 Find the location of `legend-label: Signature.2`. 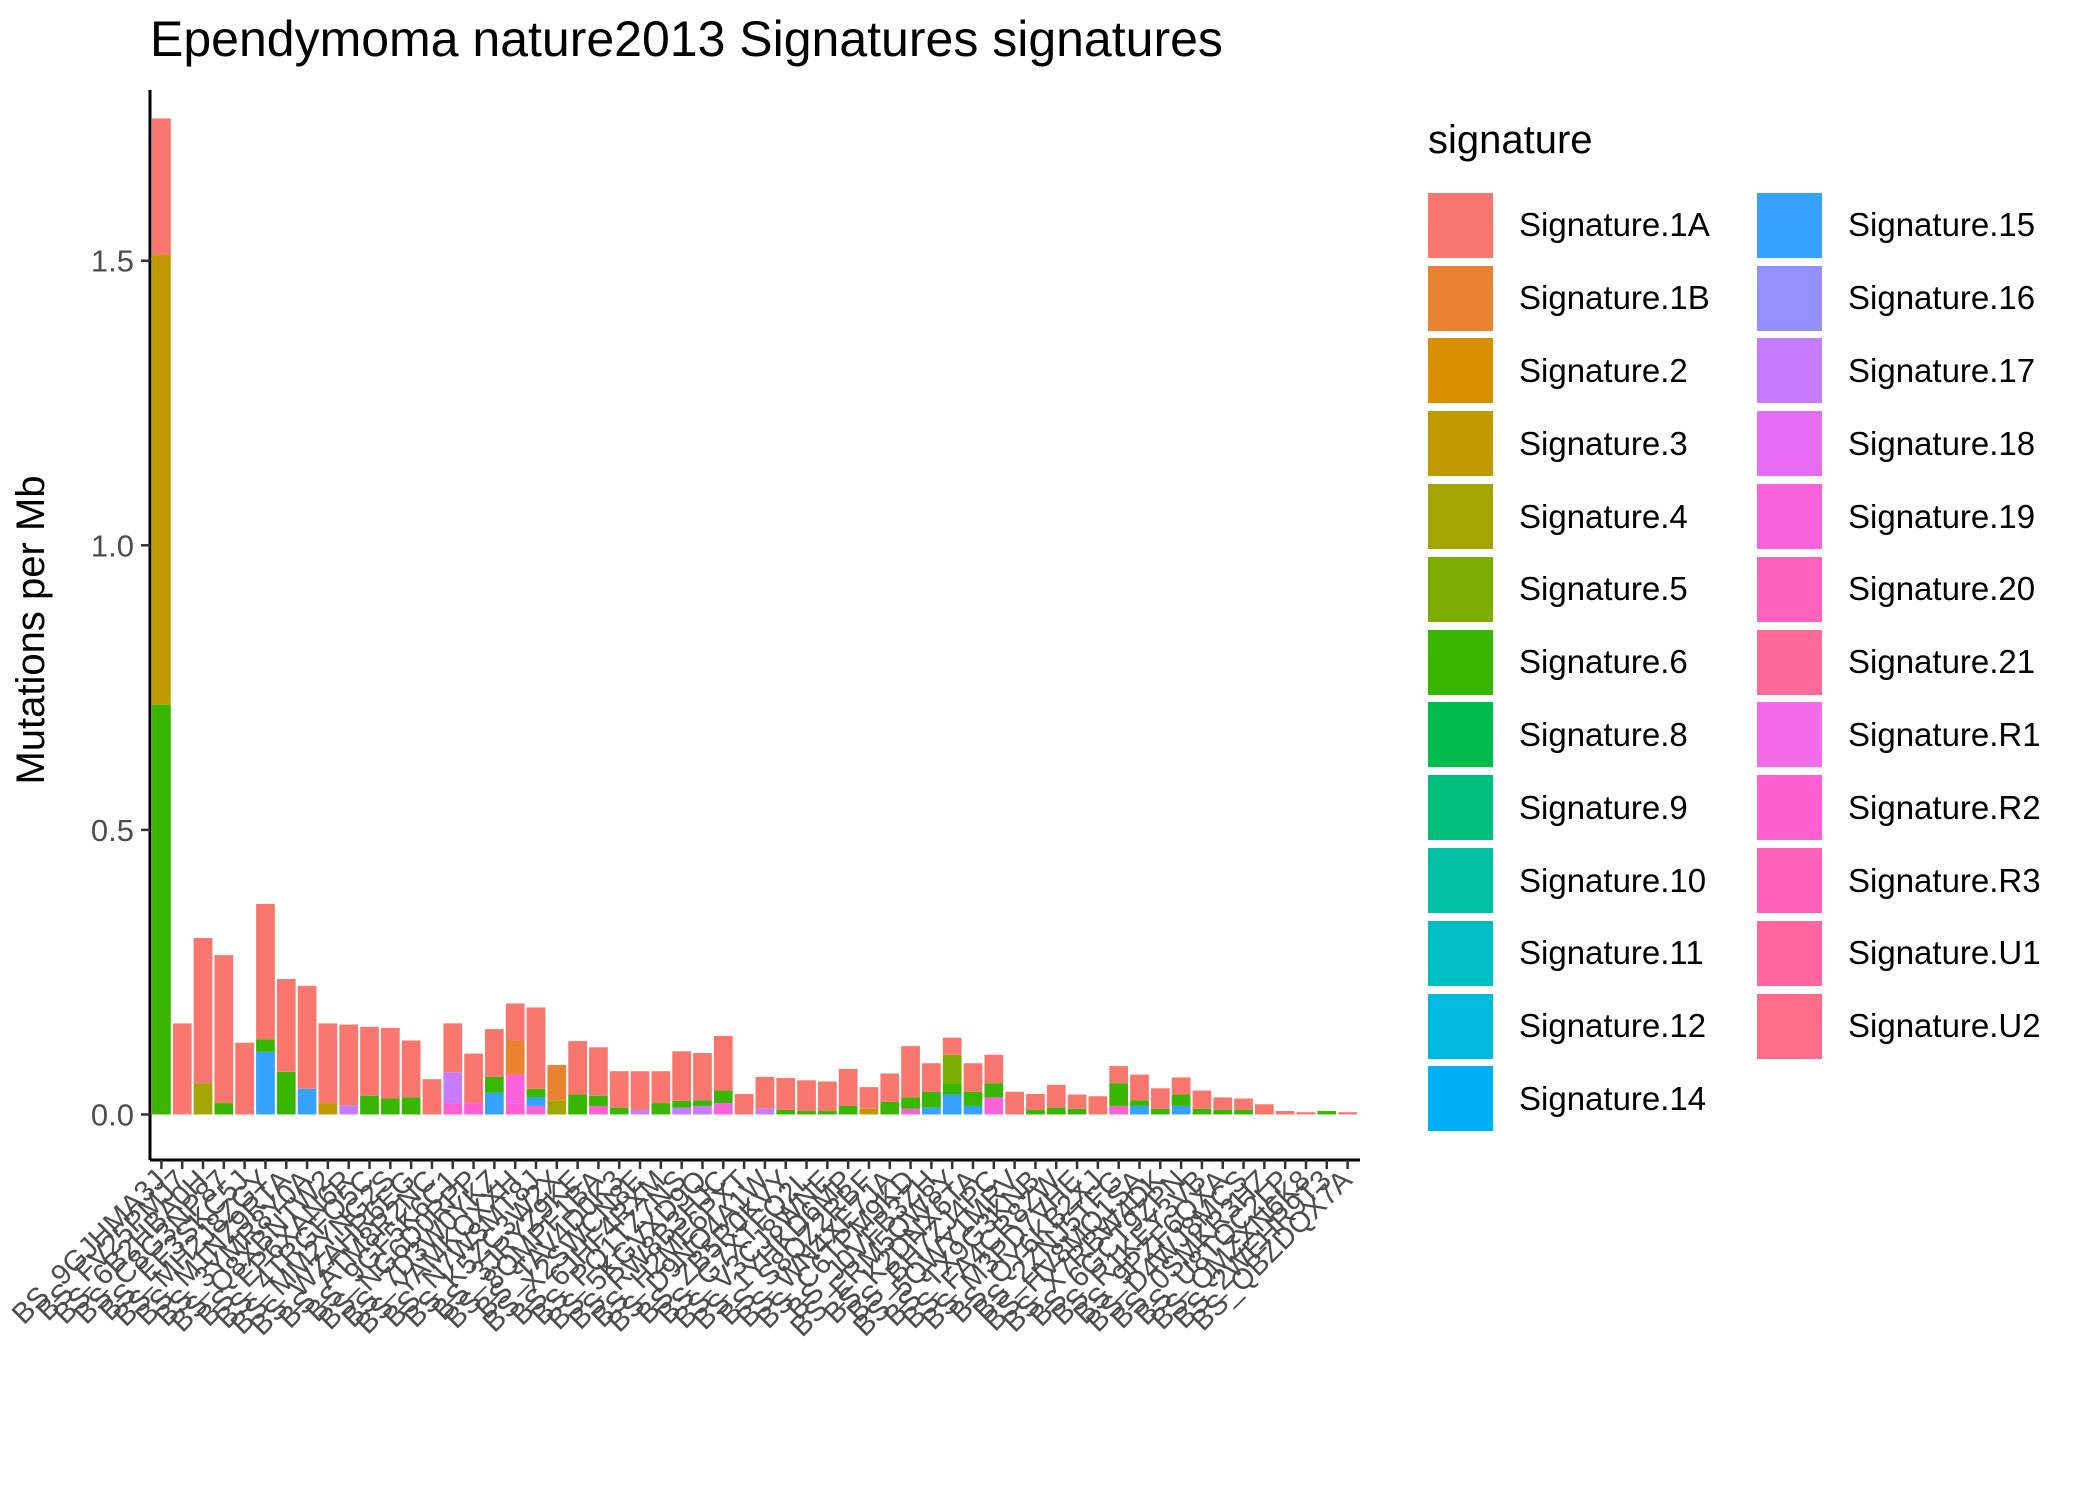

legend-label: Signature.2 is located at coordinates (1603, 370).